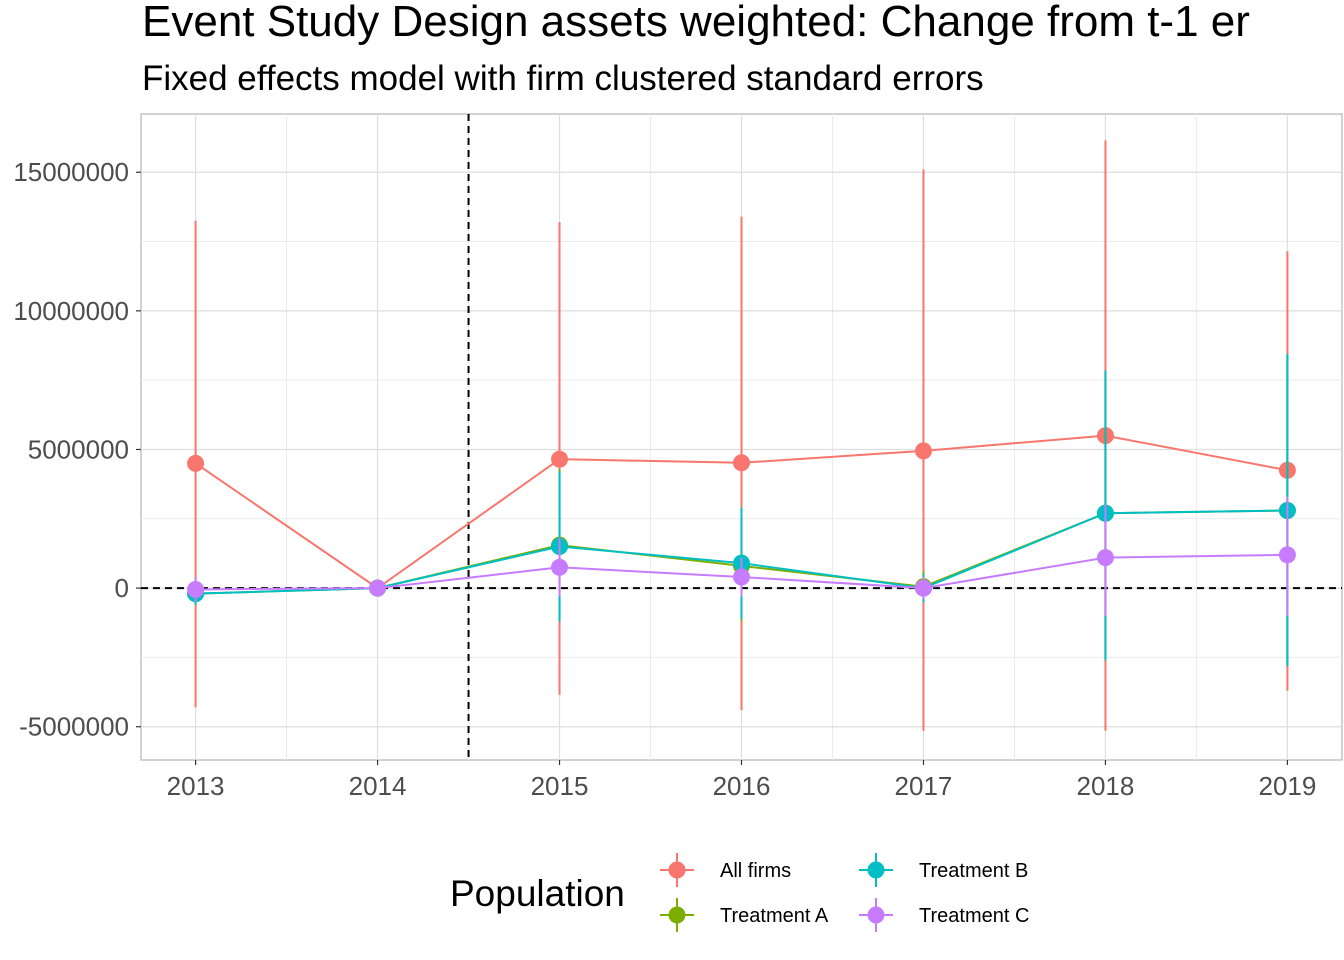 This screenshot has width=1344, height=960. What do you see at coordinates (755, 871) in the screenshot?
I see `legend-label: All firms` at bounding box center [755, 871].